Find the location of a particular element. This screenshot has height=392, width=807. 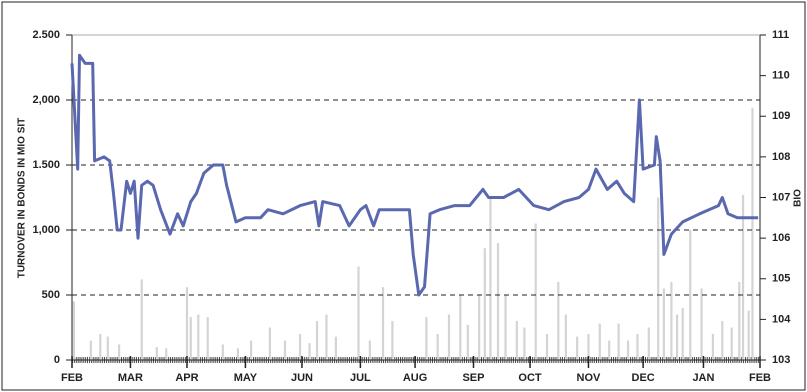

y2-tick-label: 109 is located at coordinates (781, 116).